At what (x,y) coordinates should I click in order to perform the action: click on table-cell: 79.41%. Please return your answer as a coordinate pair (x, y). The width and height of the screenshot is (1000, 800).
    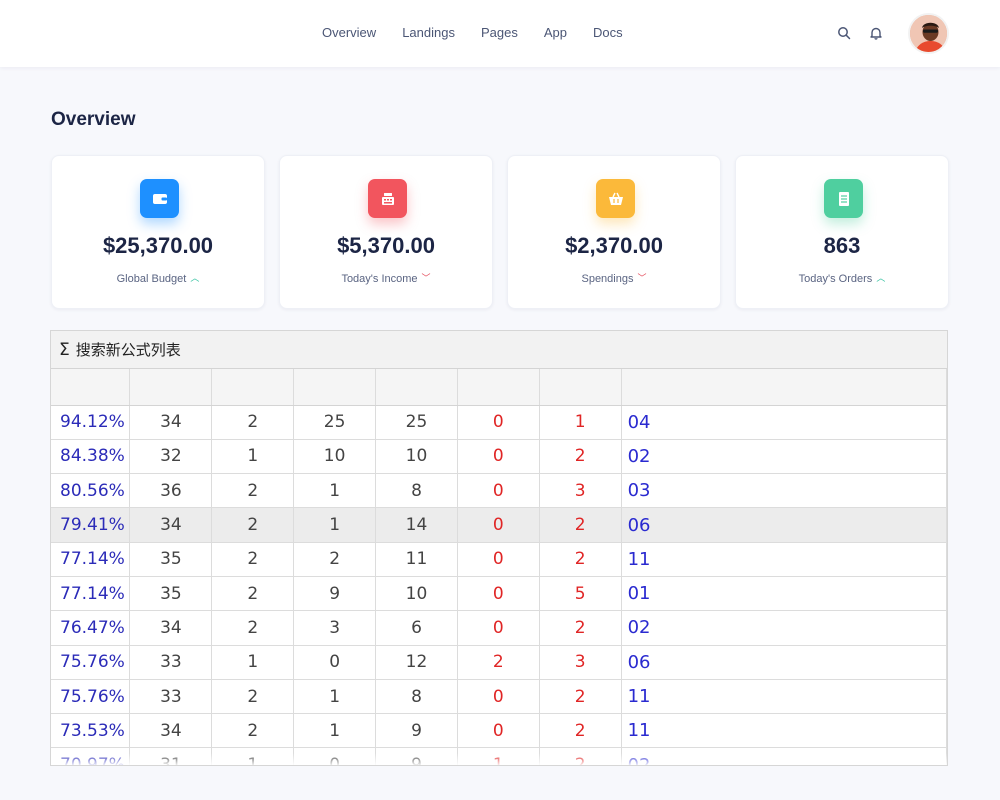
    Looking at the image, I should click on (91, 525).